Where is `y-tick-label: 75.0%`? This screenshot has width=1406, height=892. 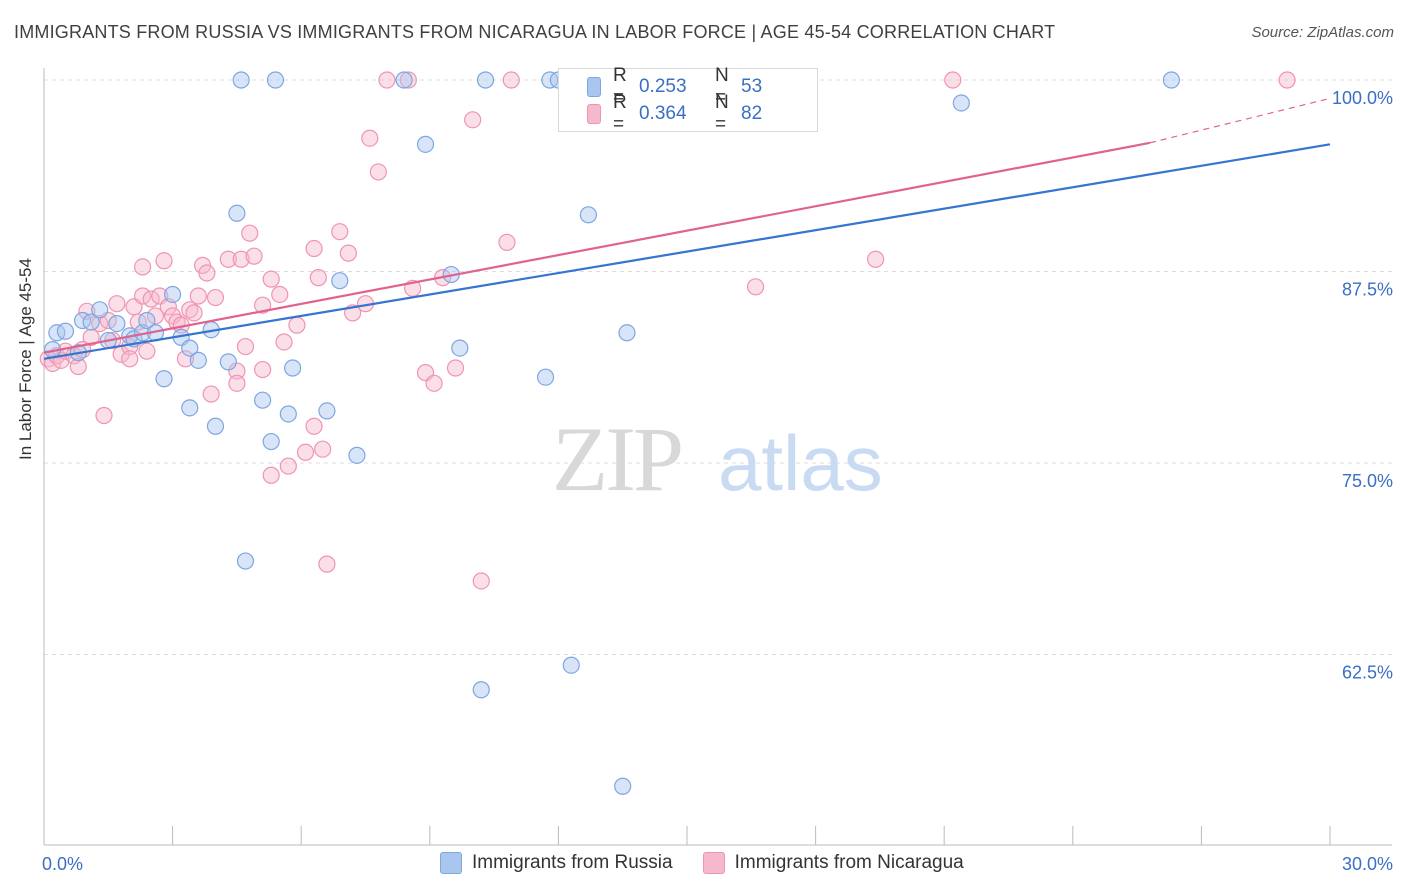
y-tick-label: 75.0% is located at coordinates (1367, 481).